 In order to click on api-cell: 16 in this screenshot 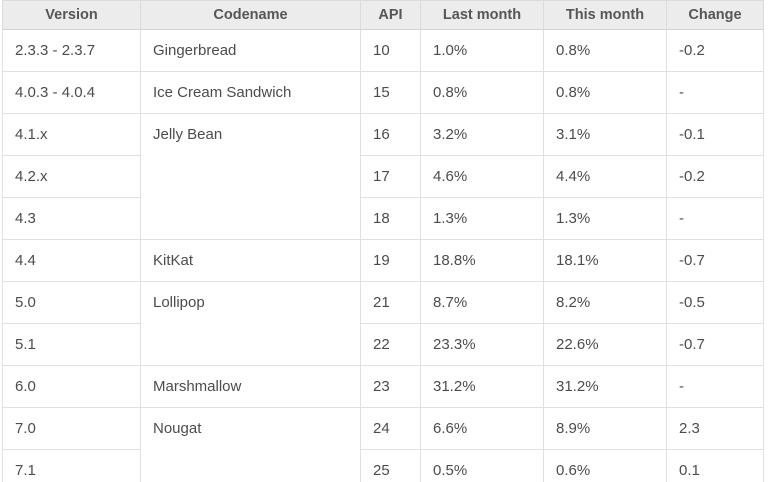, I will do `click(390, 134)`.